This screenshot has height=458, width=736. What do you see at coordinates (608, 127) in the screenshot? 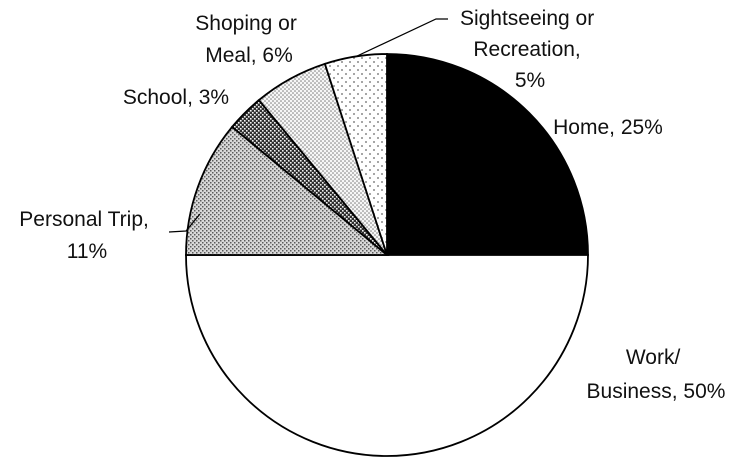
I see `slice-label-home: Home, 25%` at bounding box center [608, 127].